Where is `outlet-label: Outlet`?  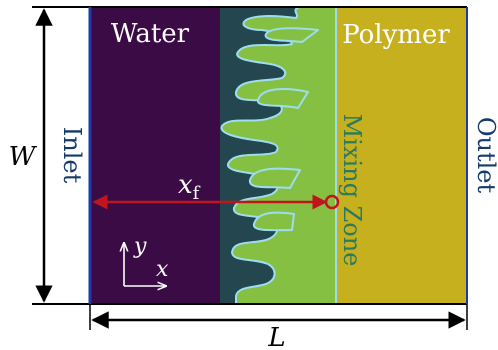
outlet-label: Outlet is located at coordinates (485, 155).